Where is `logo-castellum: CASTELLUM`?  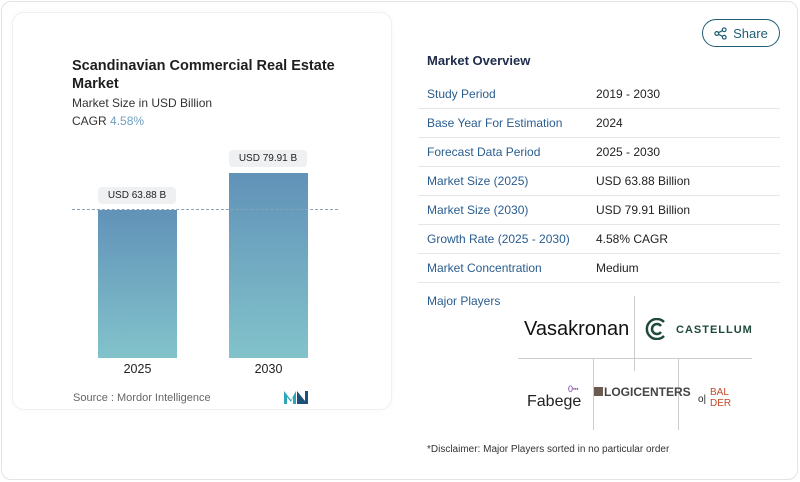
logo-castellum: CASTELLUM is located at coordinates (714, 330).